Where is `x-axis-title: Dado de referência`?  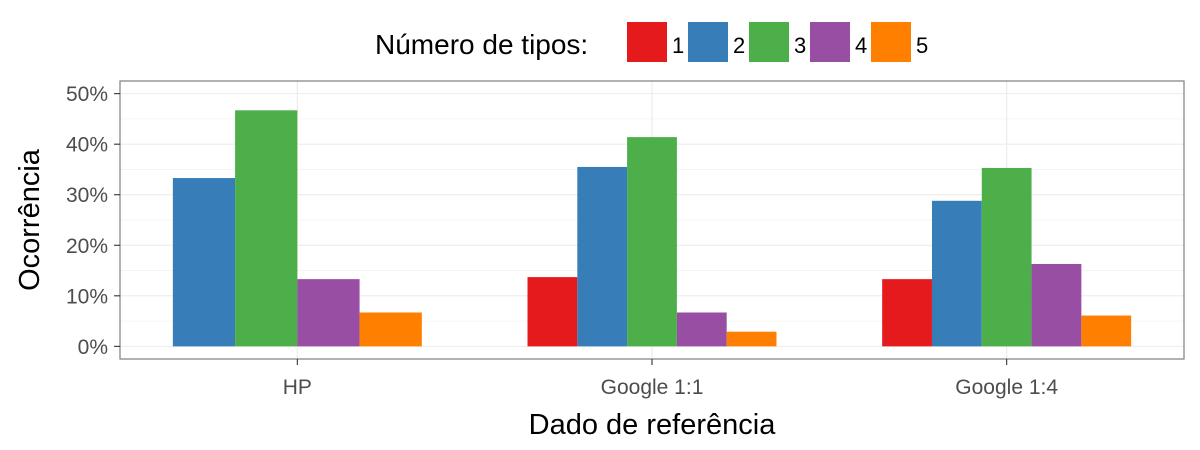
x-axis-title: Dado de referência is located at coordinates (653, 425).